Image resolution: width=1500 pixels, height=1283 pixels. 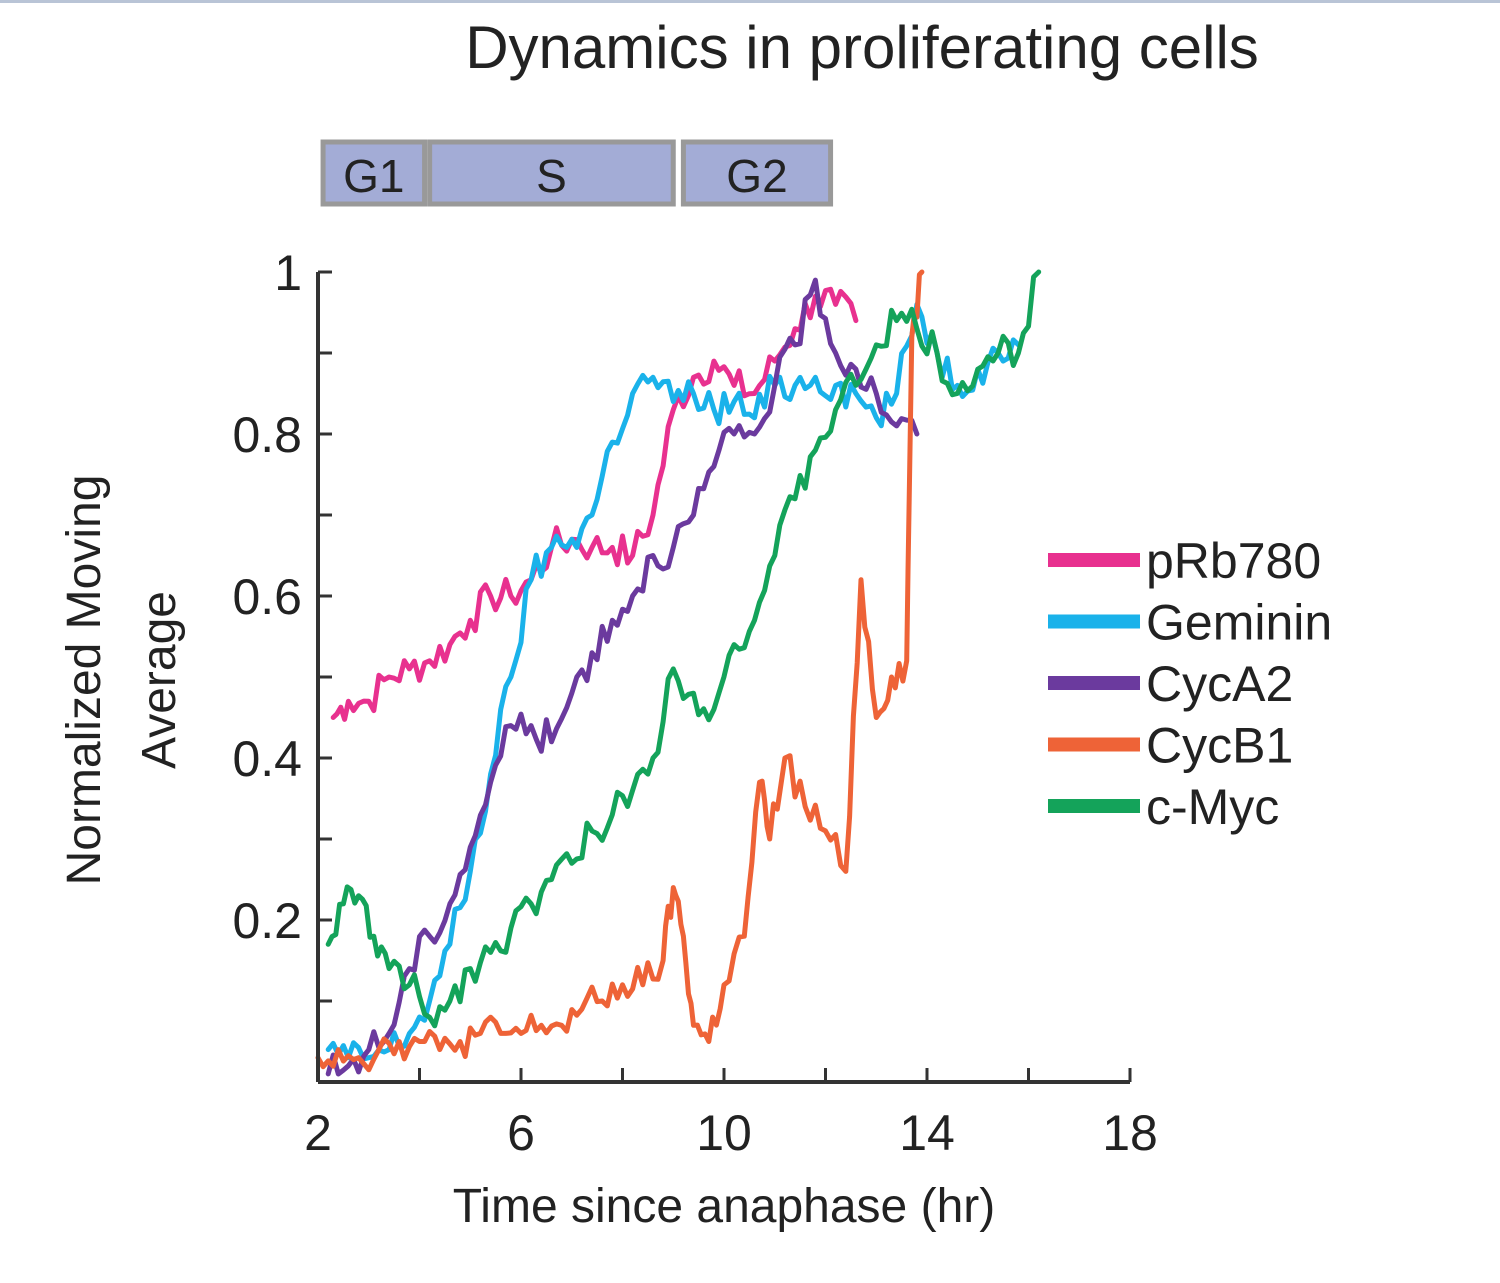 I want to click on x-tick-label-10: 10, so click(x=724, y=1133).